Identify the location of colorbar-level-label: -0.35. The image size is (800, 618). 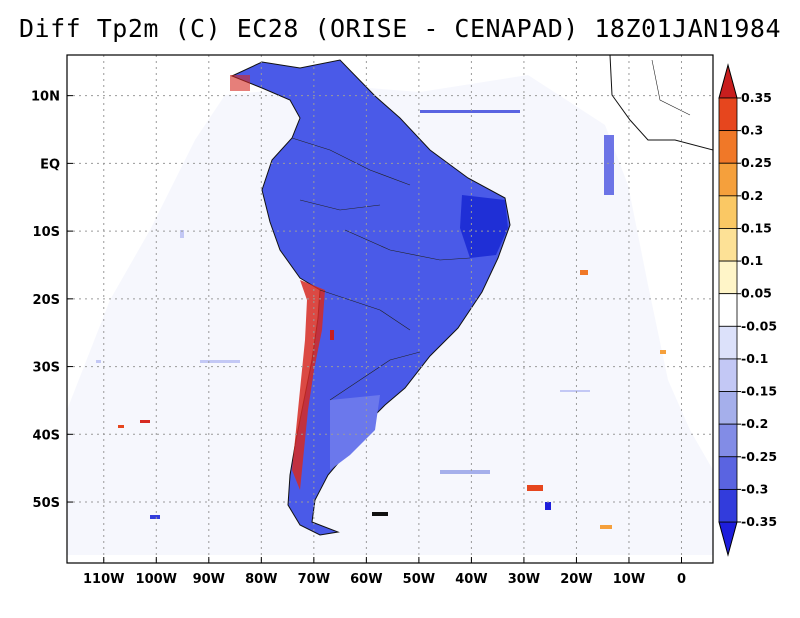
(759, 521).